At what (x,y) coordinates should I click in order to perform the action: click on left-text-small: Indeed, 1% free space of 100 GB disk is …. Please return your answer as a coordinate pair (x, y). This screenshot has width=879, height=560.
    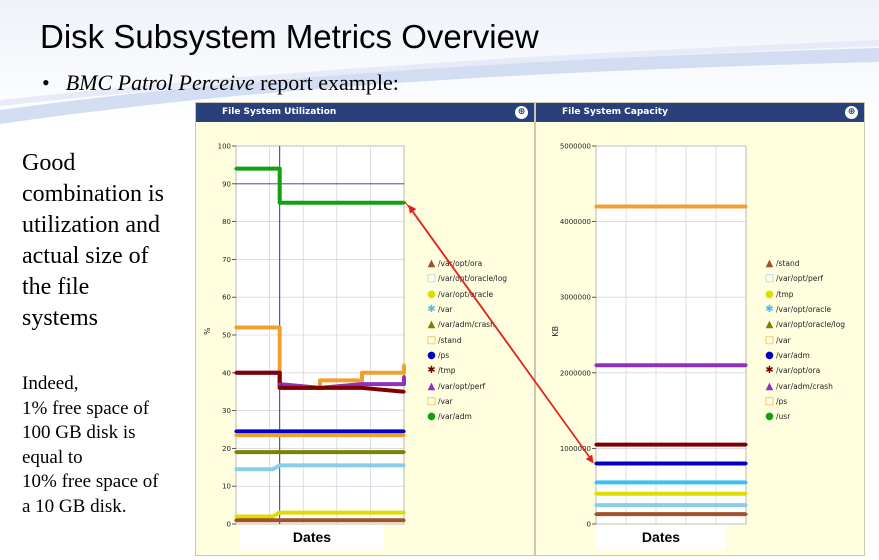
    Looking at the image, I should click on (112, 445).